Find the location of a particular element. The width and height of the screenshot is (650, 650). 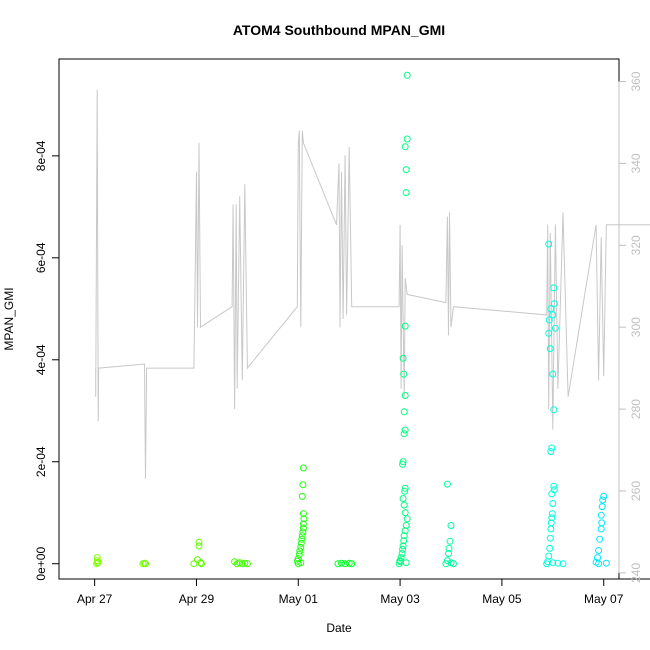

y2-tick-label: 360 is located at coordinates (636, 81).